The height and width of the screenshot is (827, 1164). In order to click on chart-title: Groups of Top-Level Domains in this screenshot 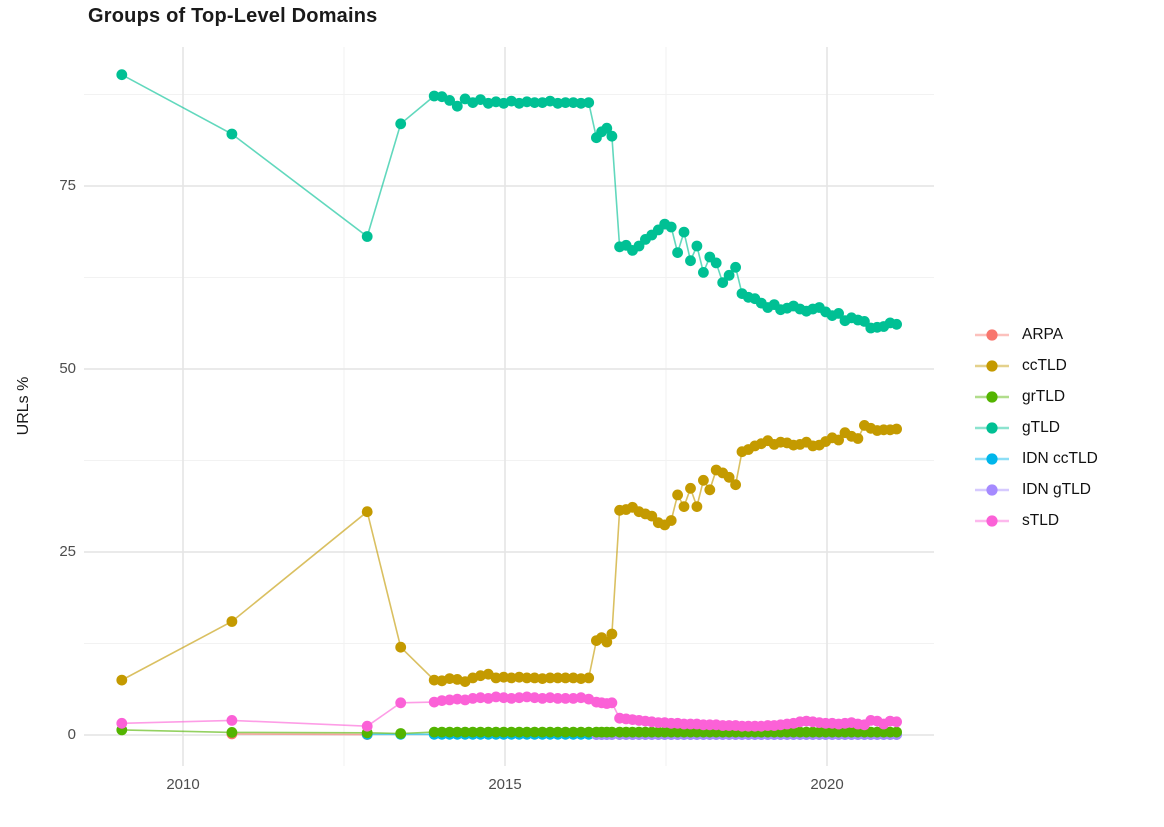, I will do `click(233, 16)`.